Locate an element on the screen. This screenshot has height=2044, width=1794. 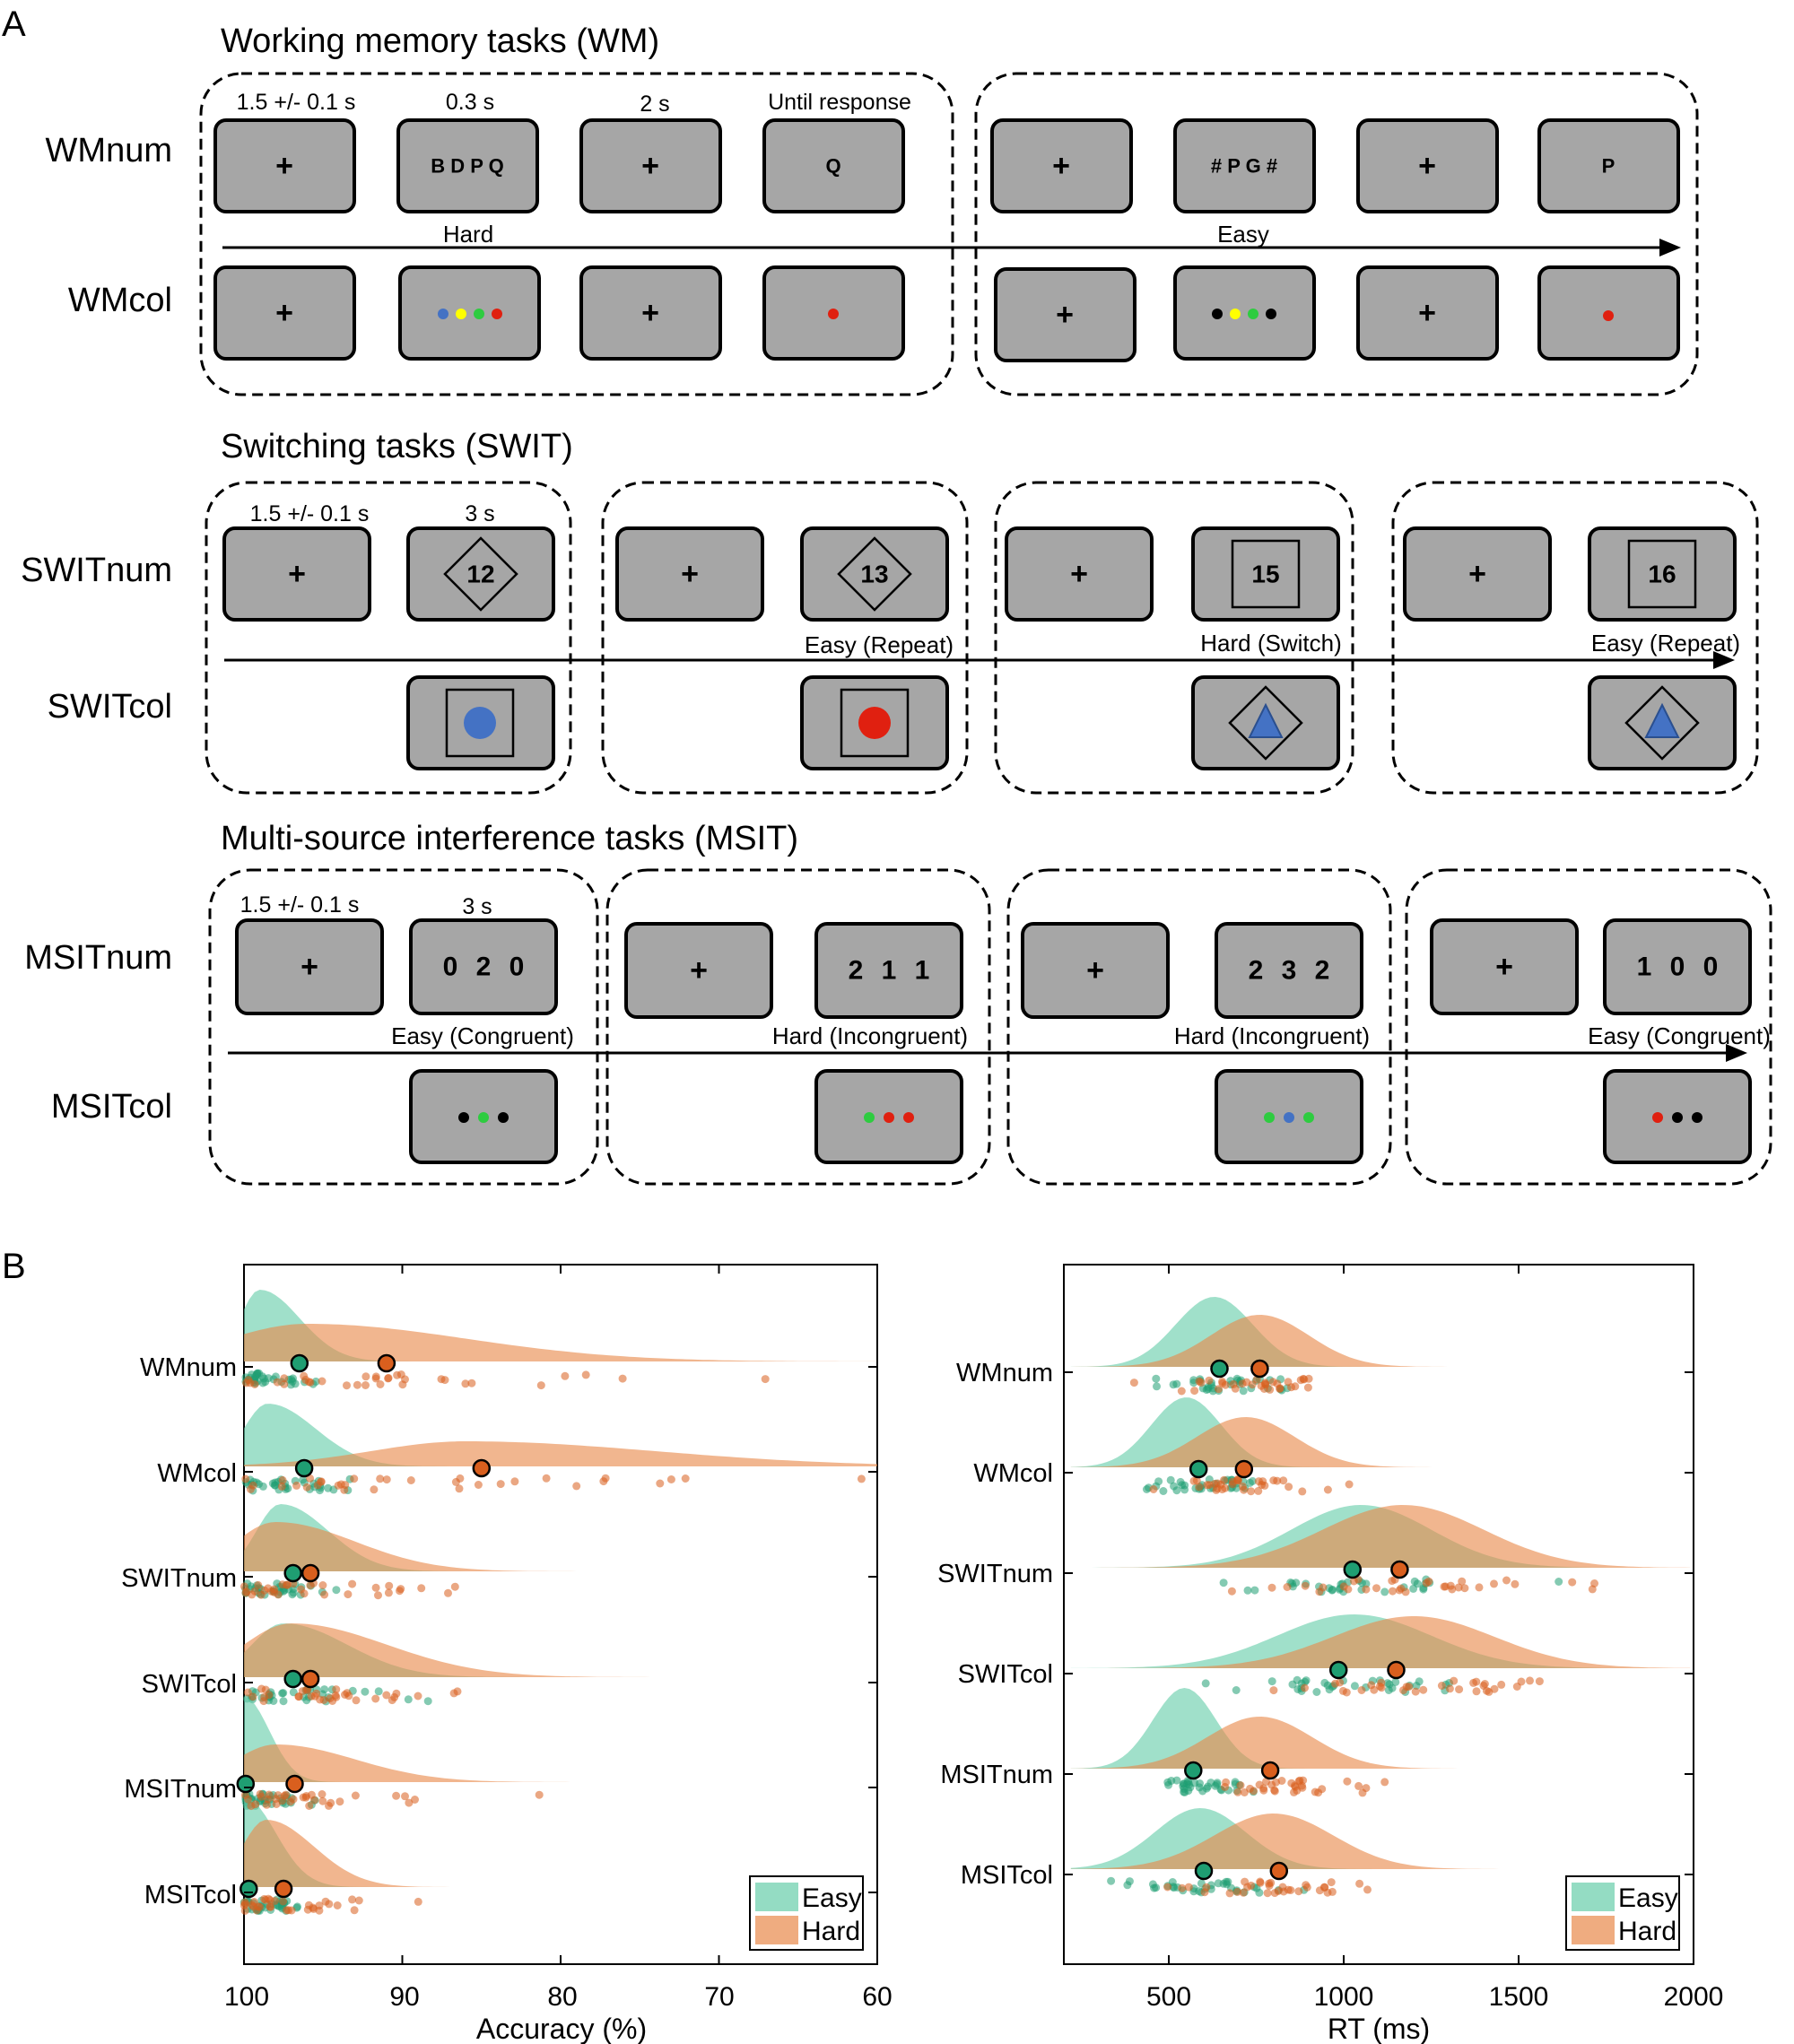
rt-plot-area is located at coordinates (1380, 1598).